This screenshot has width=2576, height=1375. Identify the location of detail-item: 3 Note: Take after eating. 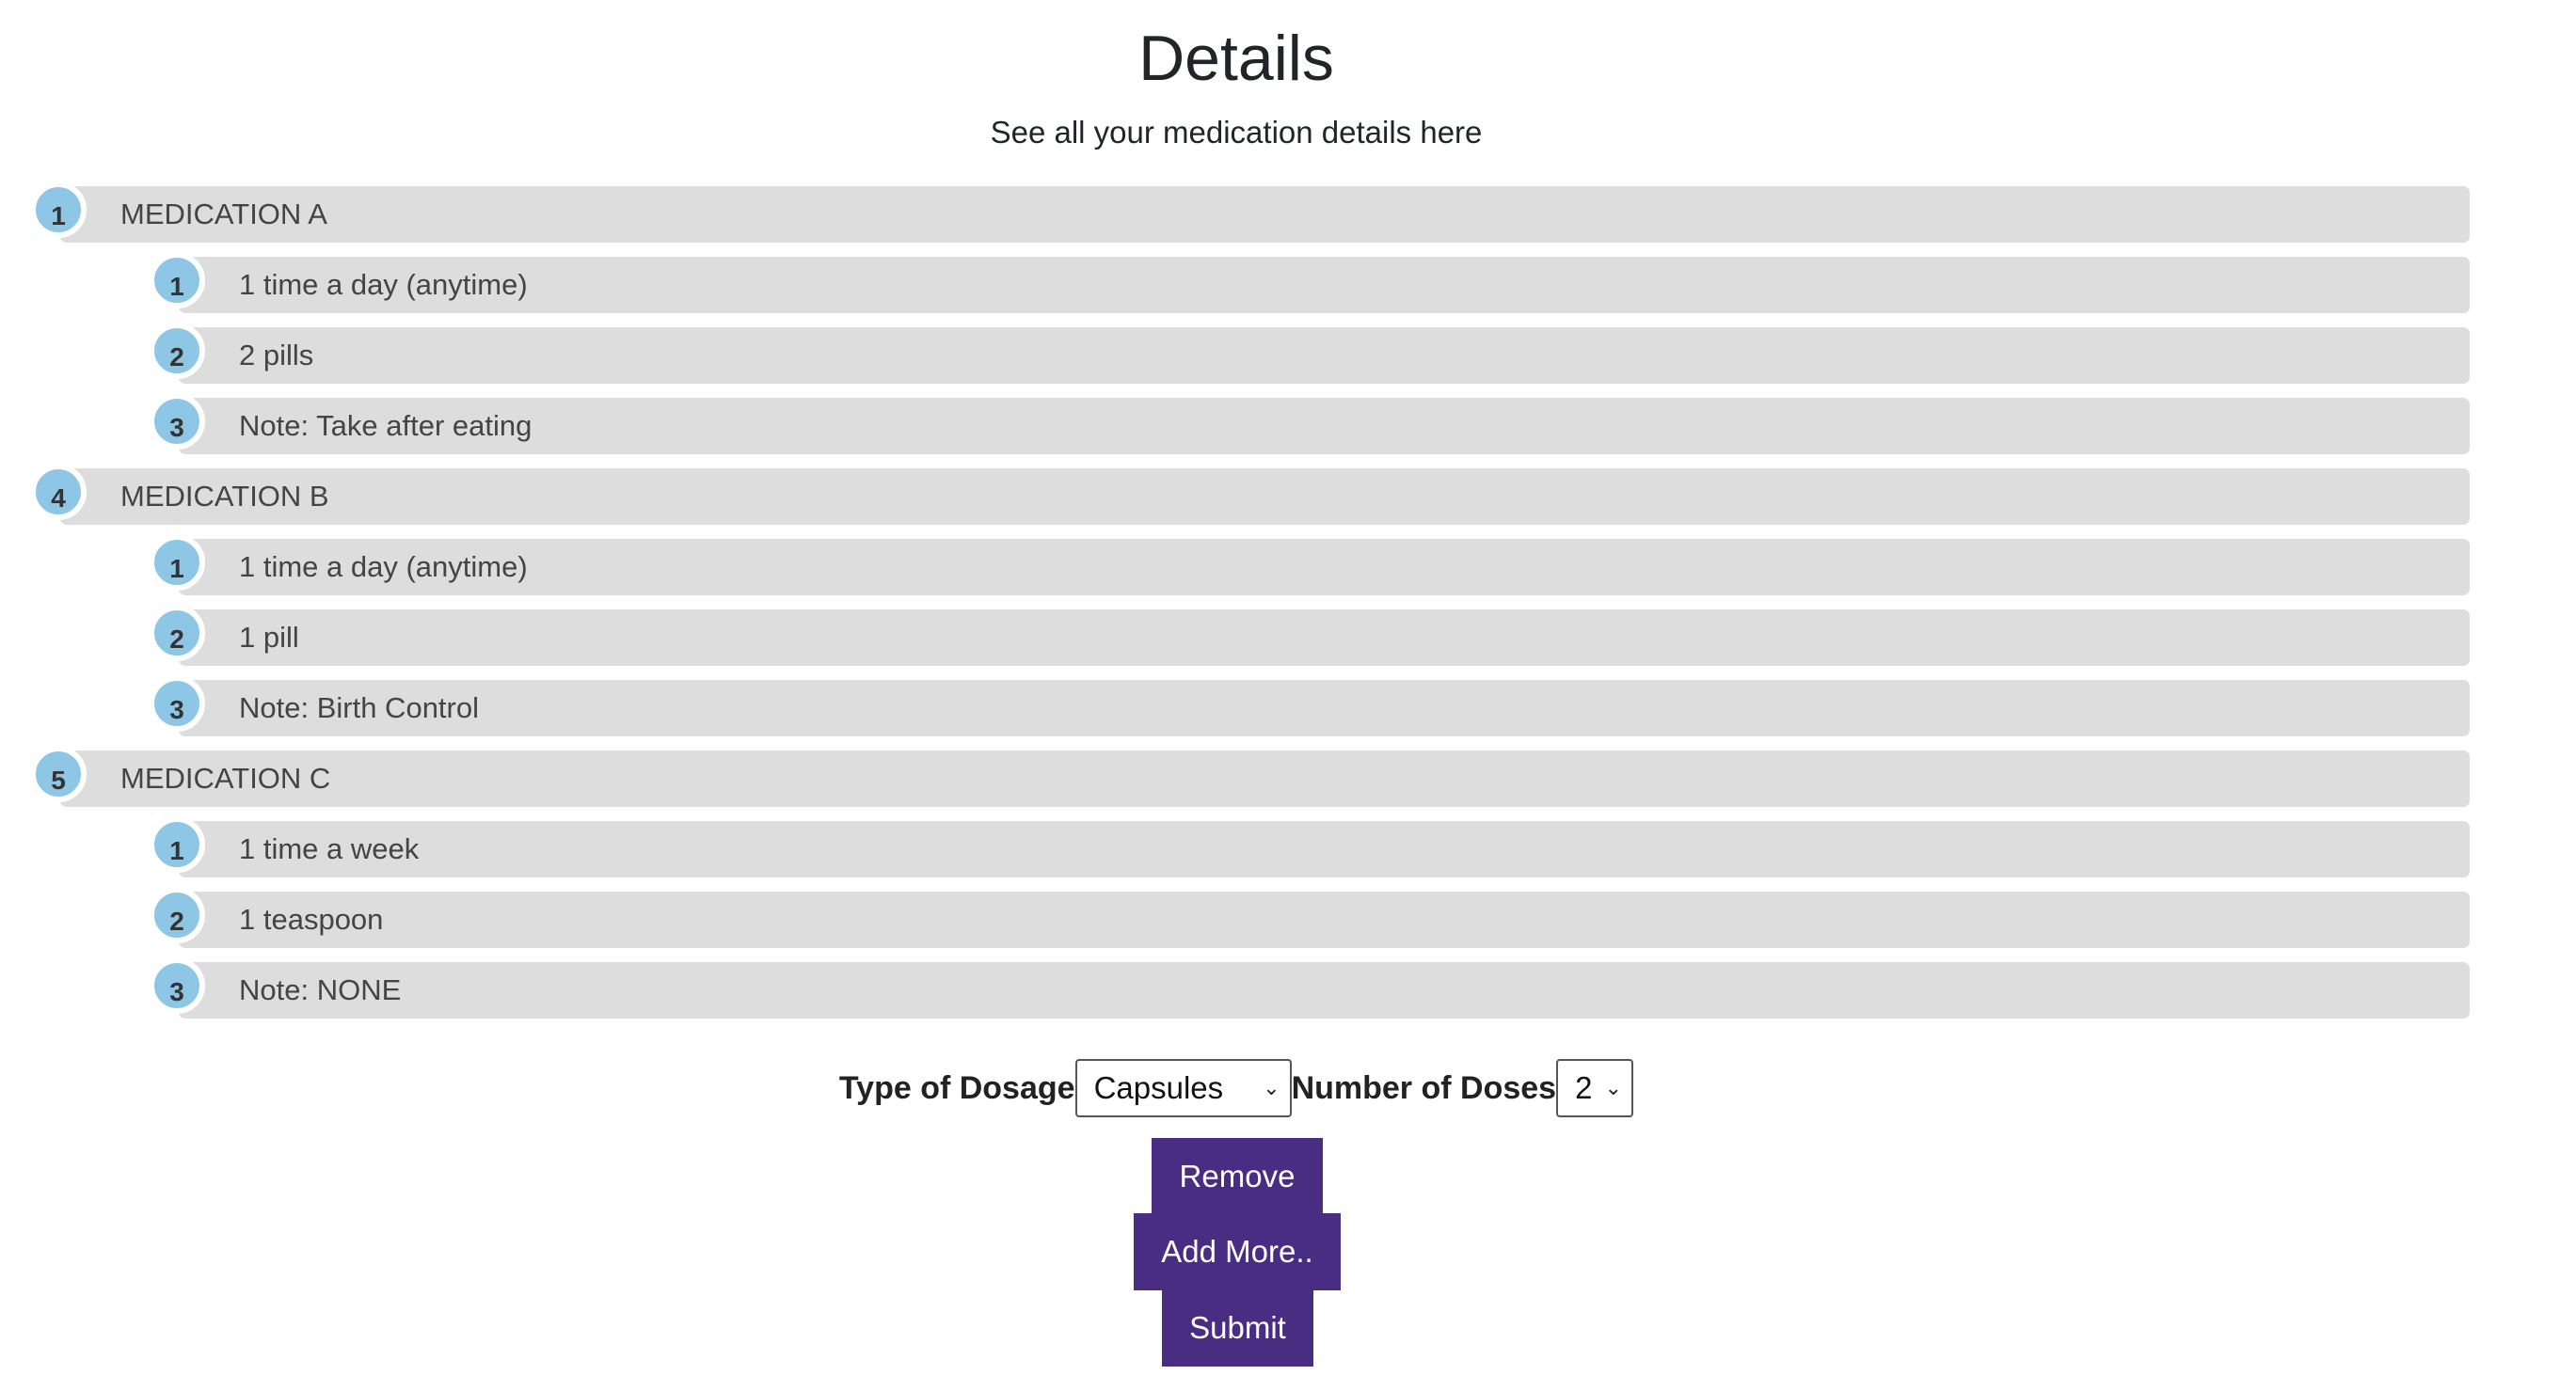
(1288, 424).